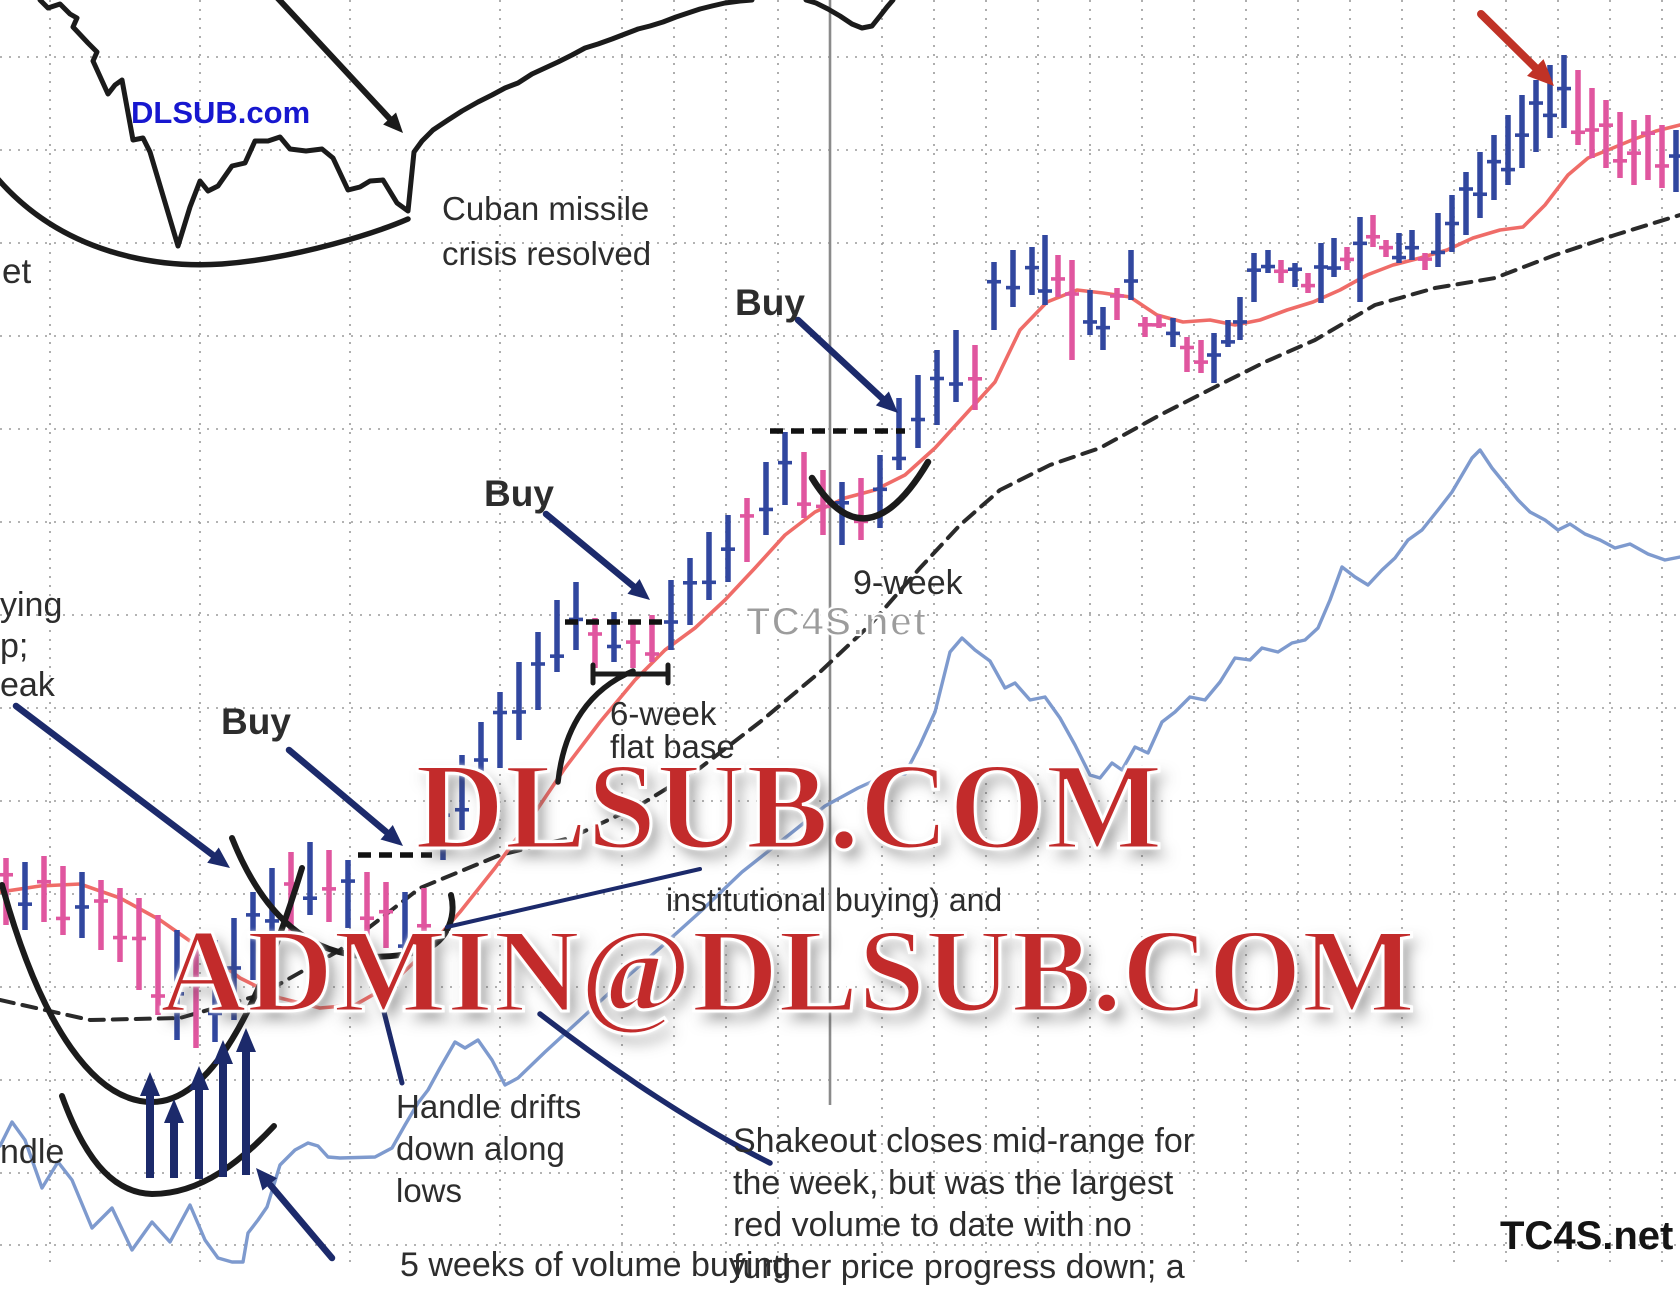  I want to click on dlsub-big-watermark: DLSUB.COM, so click(789, 807).